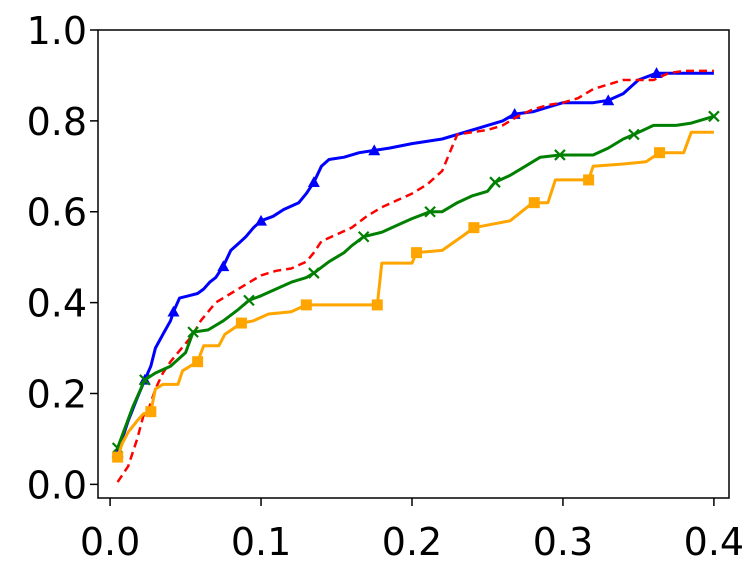  I want to click on x-tick-label: 0.4, so click(714, 542).